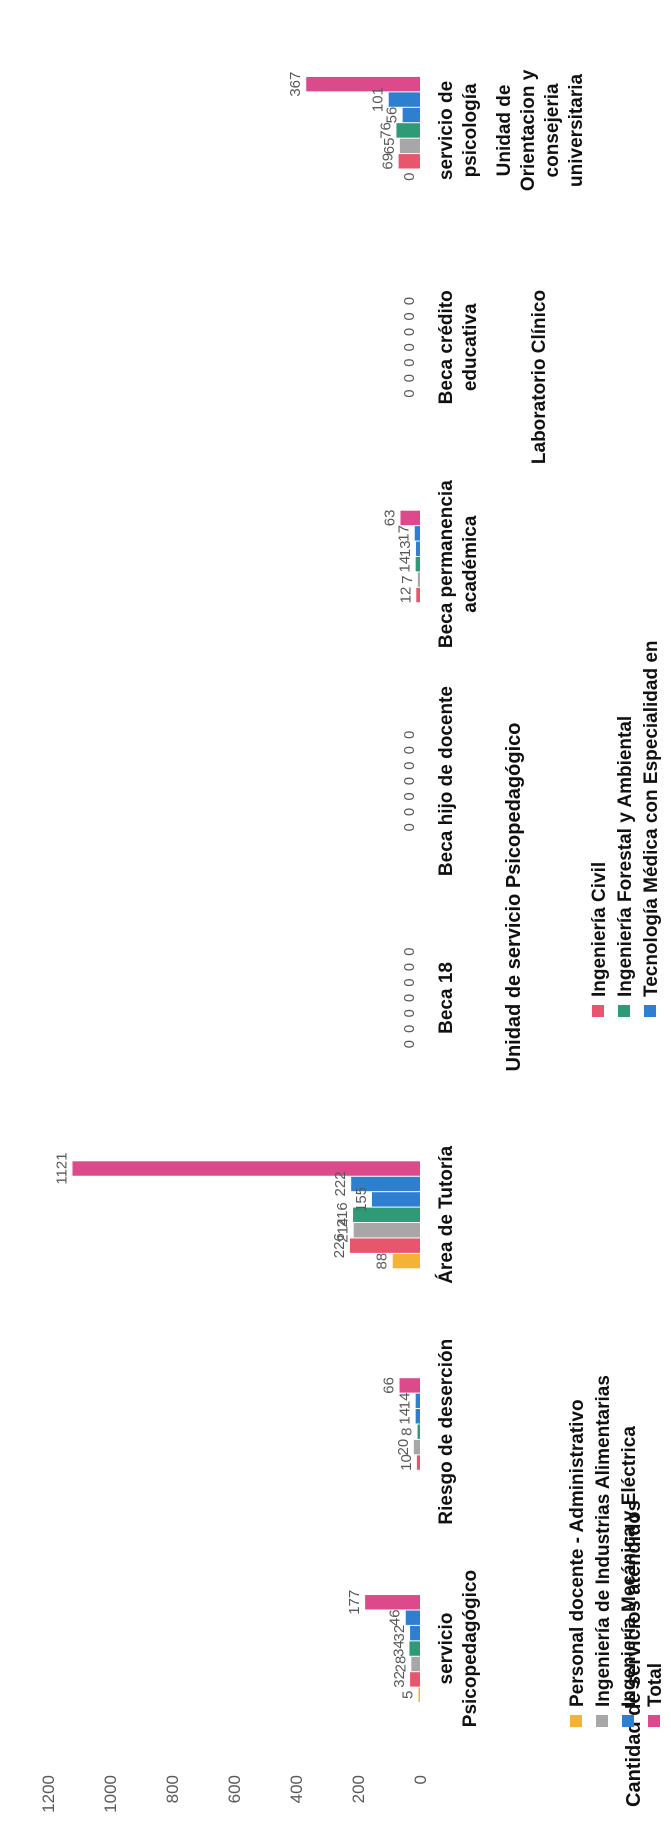  What do you see at coordinates (172, 1789) in the screenshot?
I see `y-tick-label: 800` at bounding box center [172, 1789].